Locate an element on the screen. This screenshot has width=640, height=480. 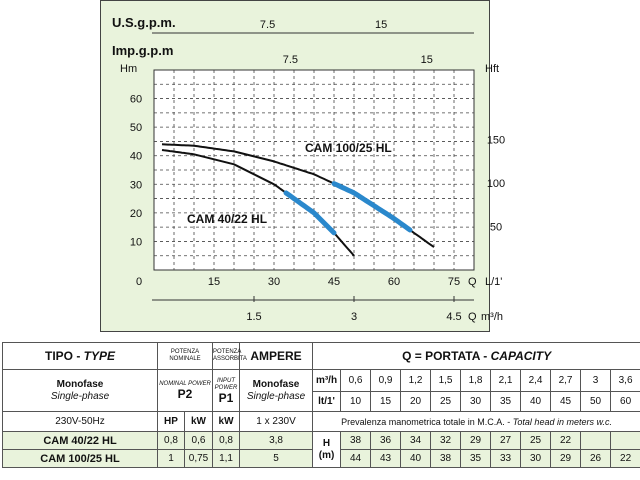
m3h-value: 1,5 is located at coordinates (446, 380).